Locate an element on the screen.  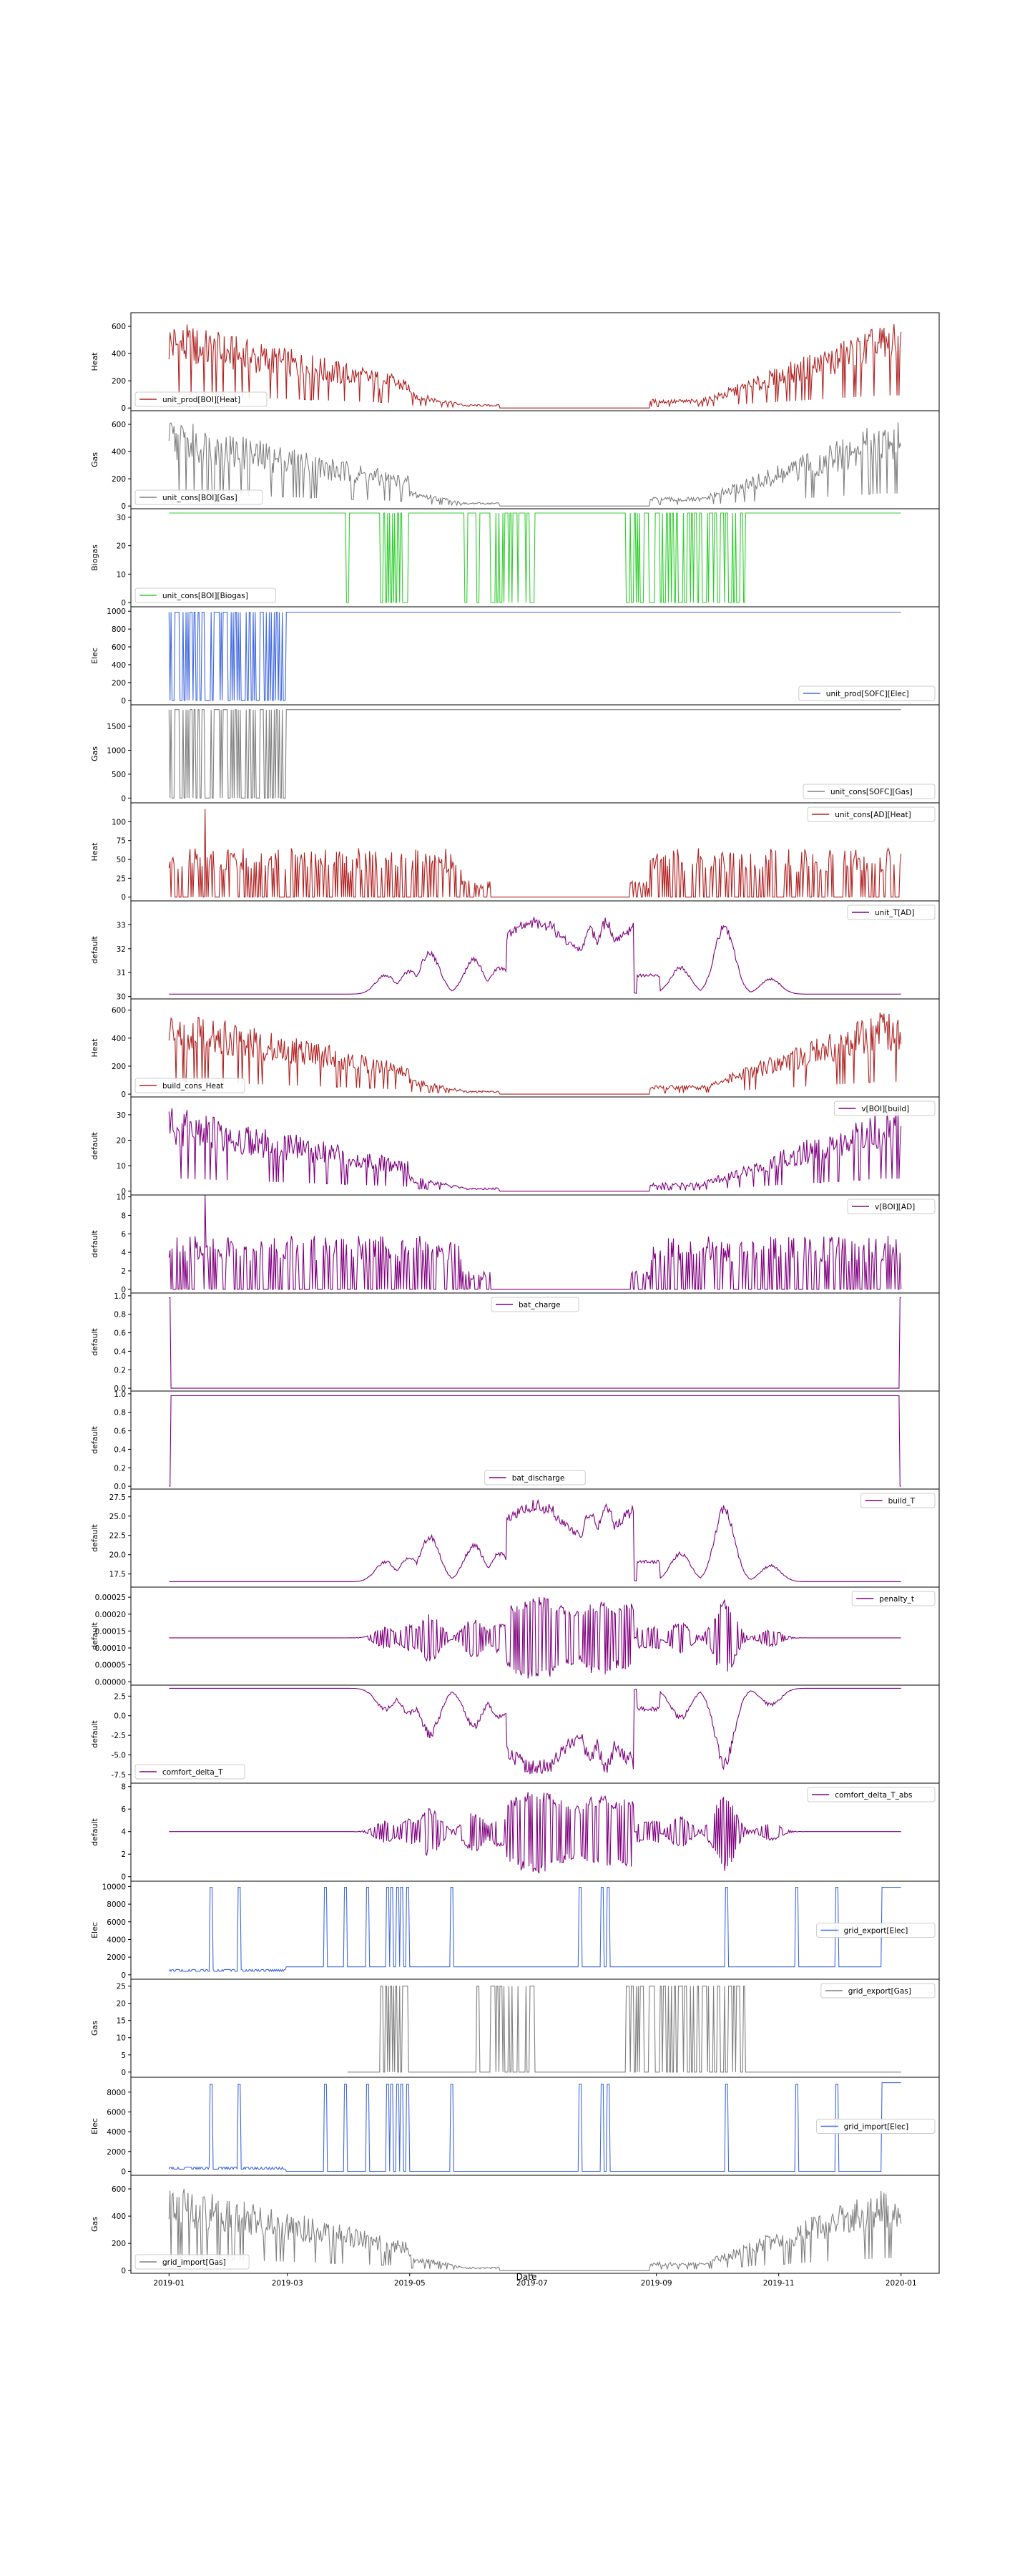
y-axis-label: Biogas is located at coordinates (95, 558).